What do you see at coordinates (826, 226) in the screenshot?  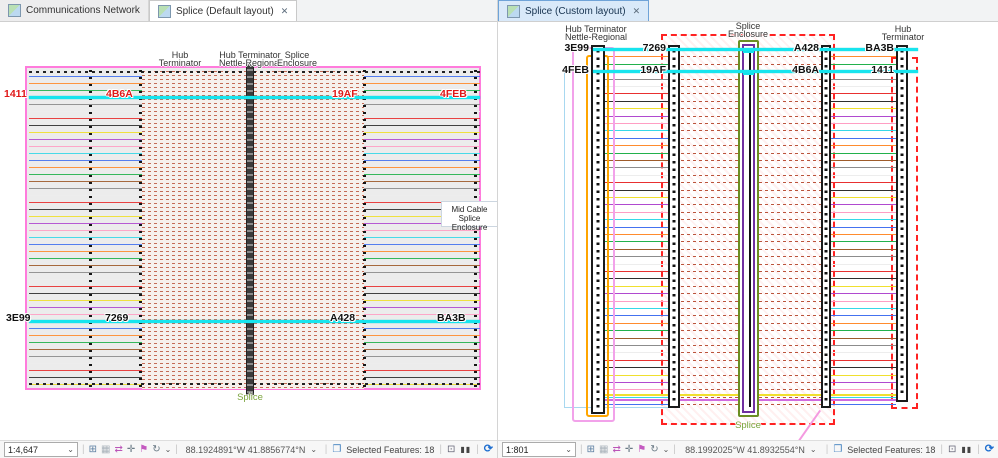 I see `terminator-bar-A428` at bounding box center [826, 226].